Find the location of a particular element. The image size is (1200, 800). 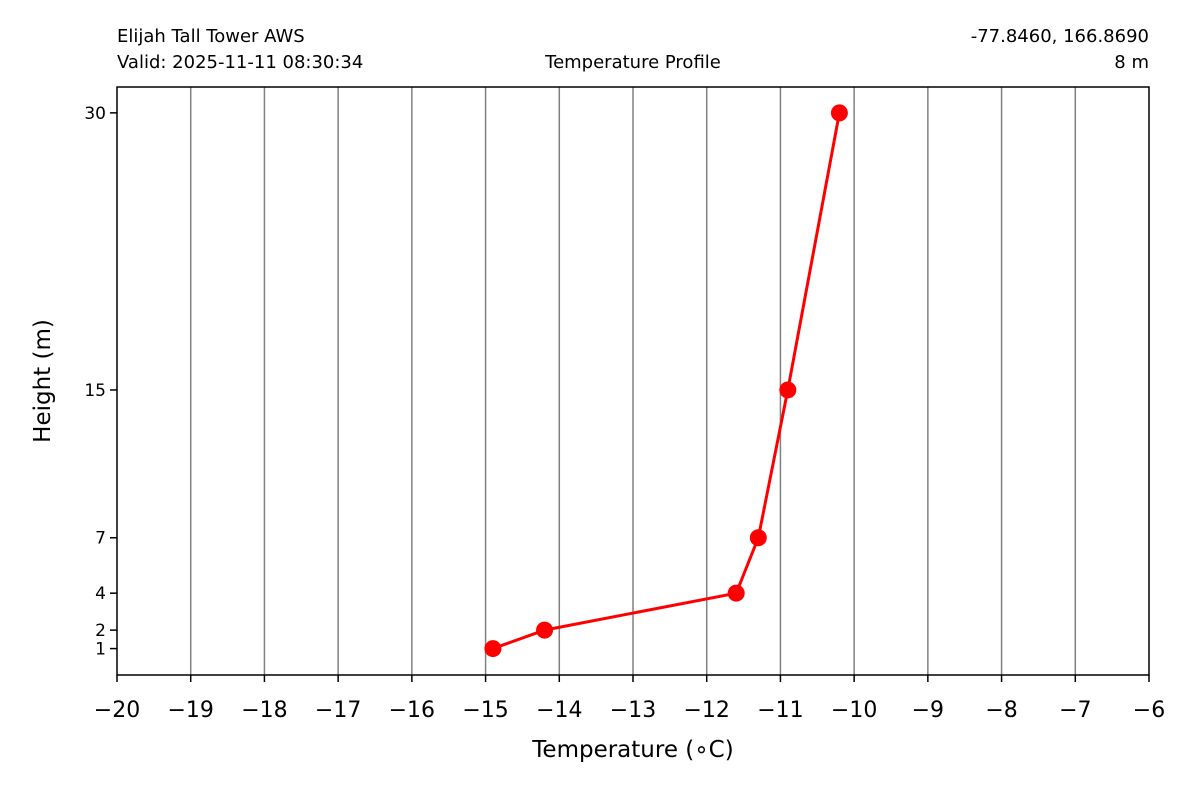

y-axis-label: Height (m) is located at coordinates (43, 381).